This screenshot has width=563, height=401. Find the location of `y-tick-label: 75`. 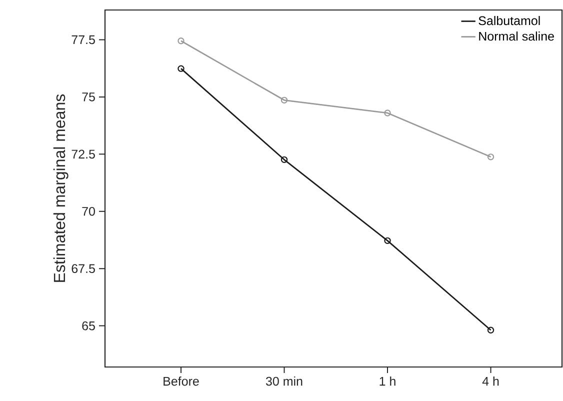

y-tick-label: 75 is located at coordinates (88, 97).